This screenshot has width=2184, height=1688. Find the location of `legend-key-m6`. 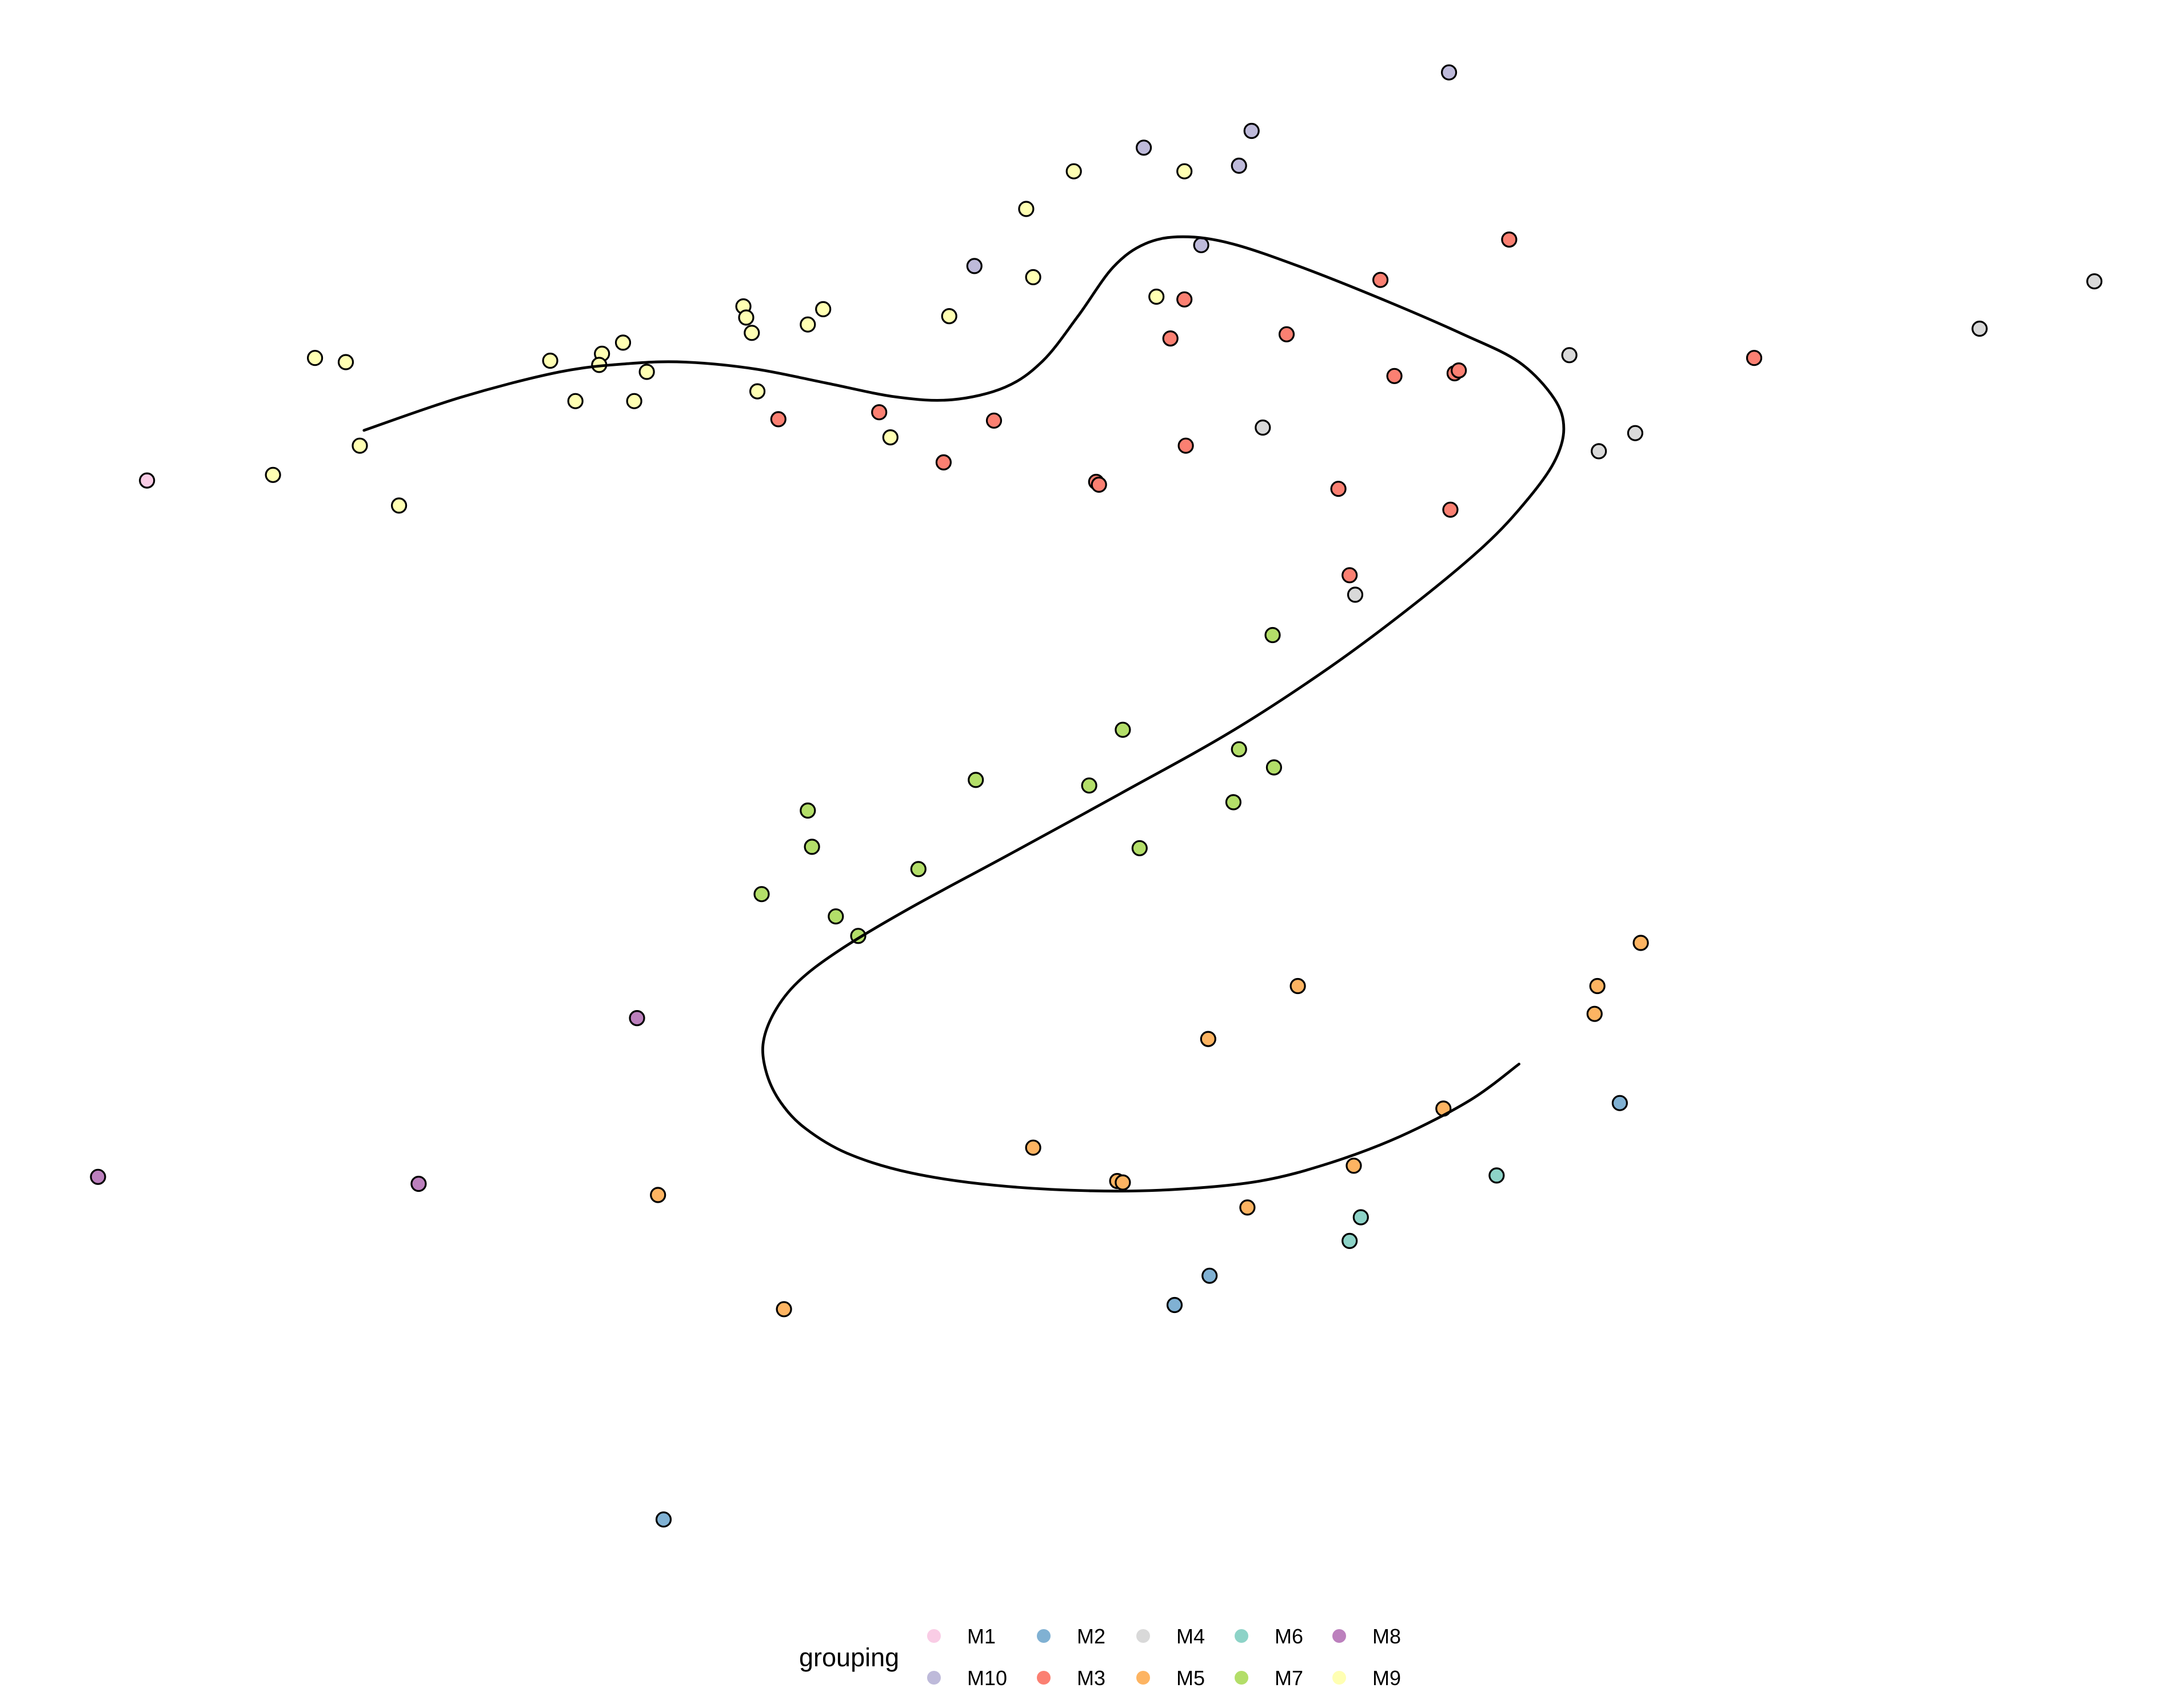

legend-key-m6 is located at coordinates (1241, 1636).